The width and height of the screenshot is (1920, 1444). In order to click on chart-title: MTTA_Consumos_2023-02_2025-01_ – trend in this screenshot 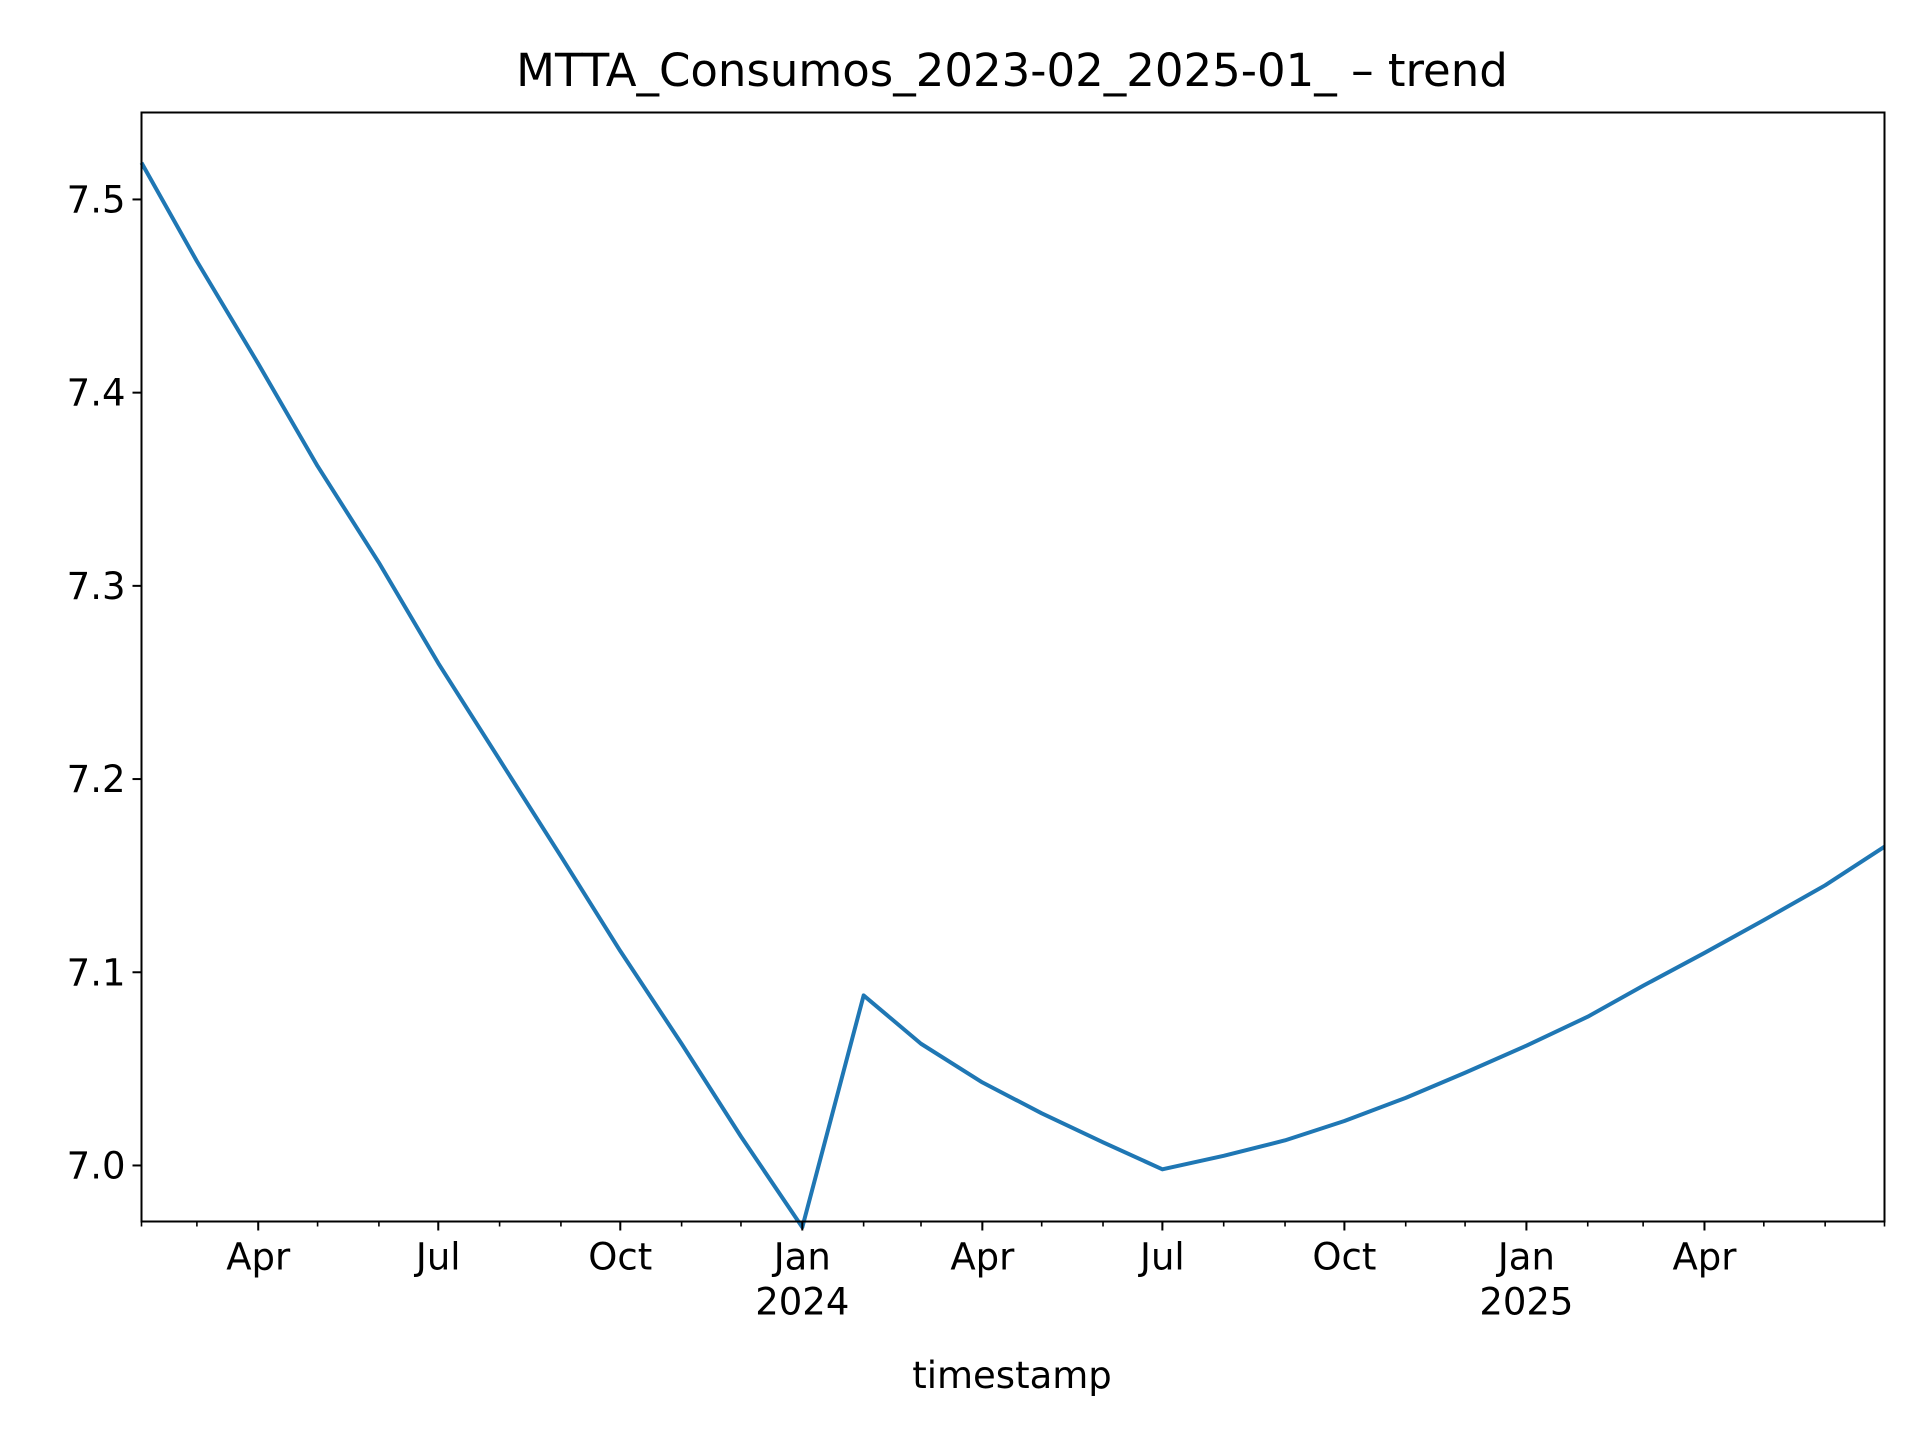, I will do `click(1012, 70)`.